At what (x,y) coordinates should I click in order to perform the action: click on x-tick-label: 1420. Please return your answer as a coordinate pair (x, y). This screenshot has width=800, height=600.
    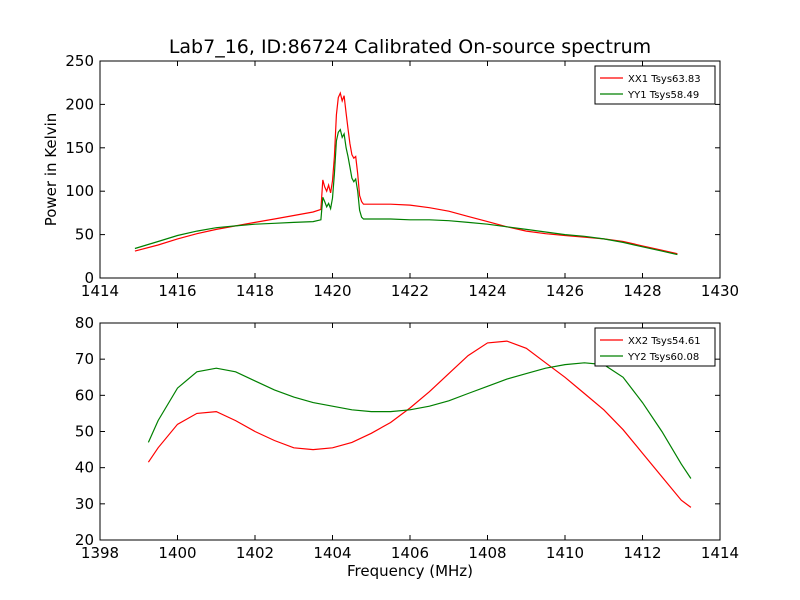
    Looking at the image, I should click on (332, 291).